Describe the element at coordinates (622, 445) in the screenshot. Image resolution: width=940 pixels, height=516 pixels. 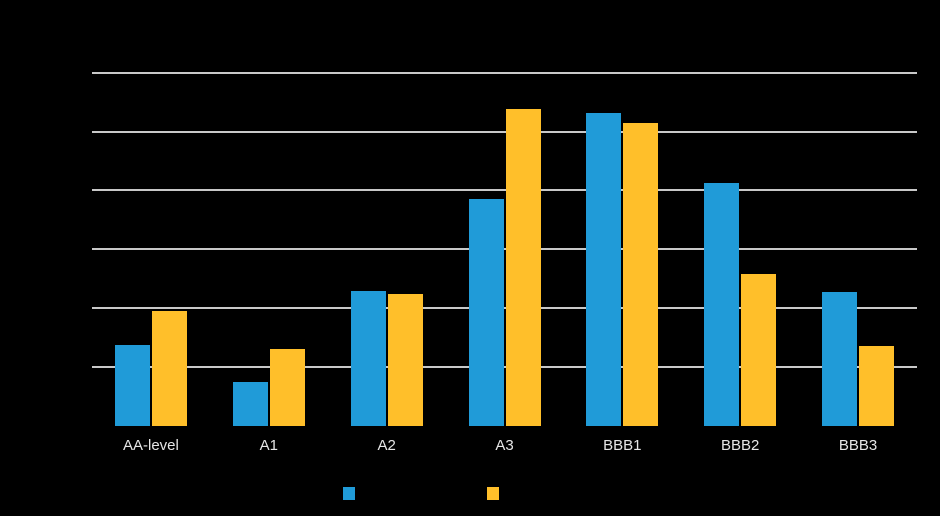
I see `x-tick-label: BBB1` at that location.